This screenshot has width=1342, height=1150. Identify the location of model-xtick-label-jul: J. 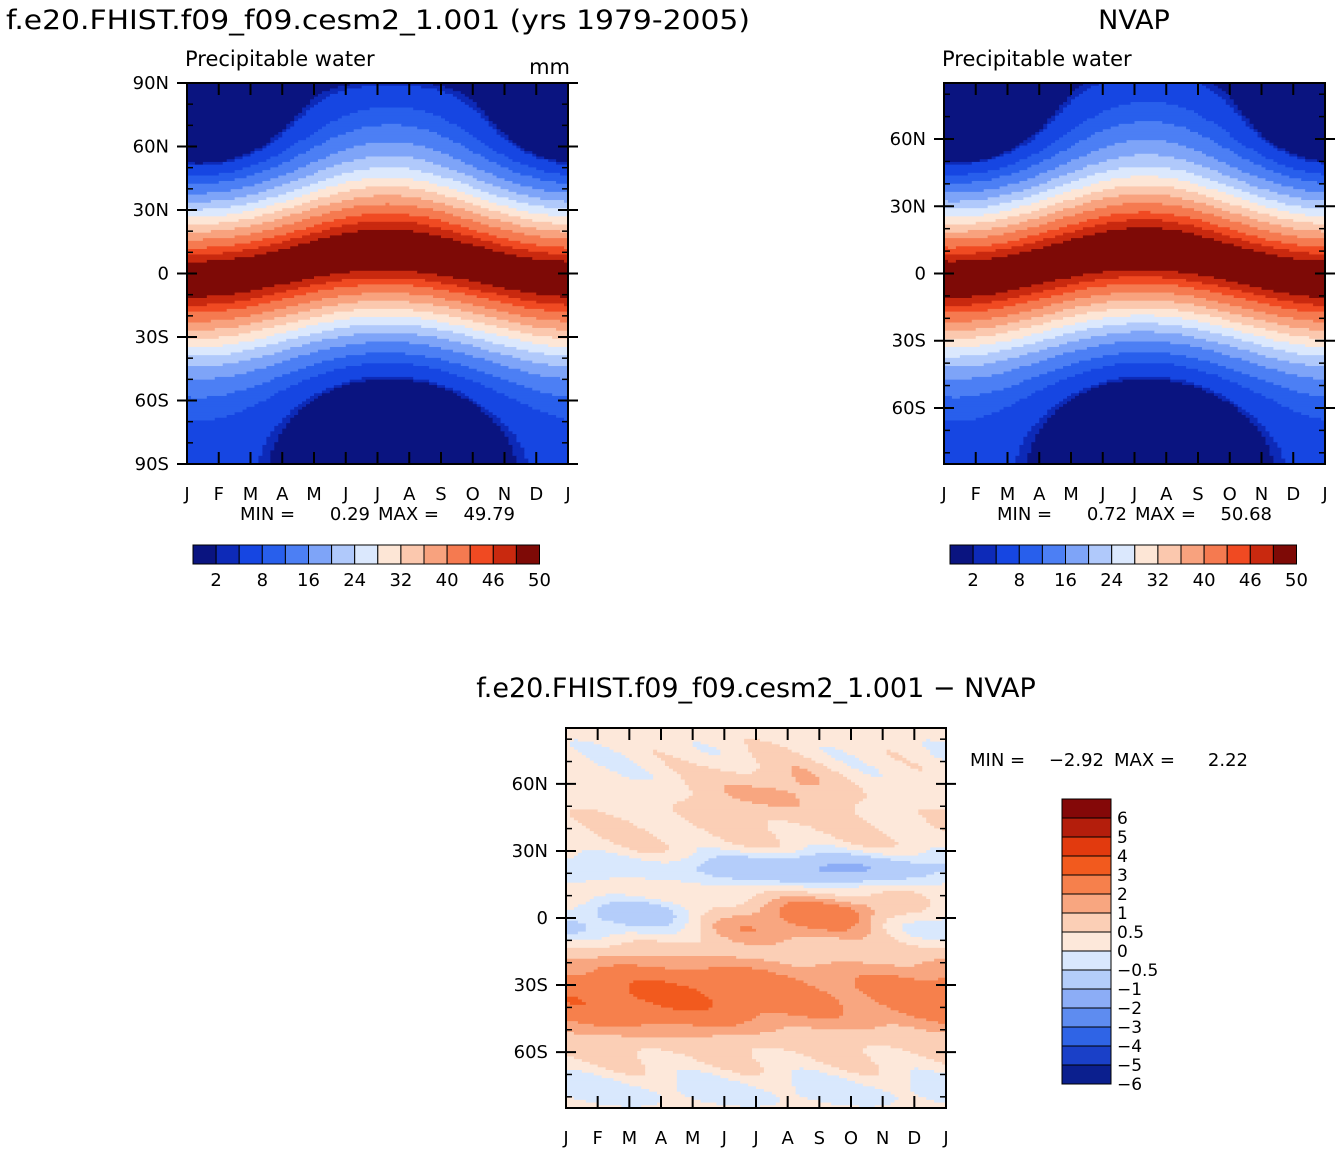
(377, 494).